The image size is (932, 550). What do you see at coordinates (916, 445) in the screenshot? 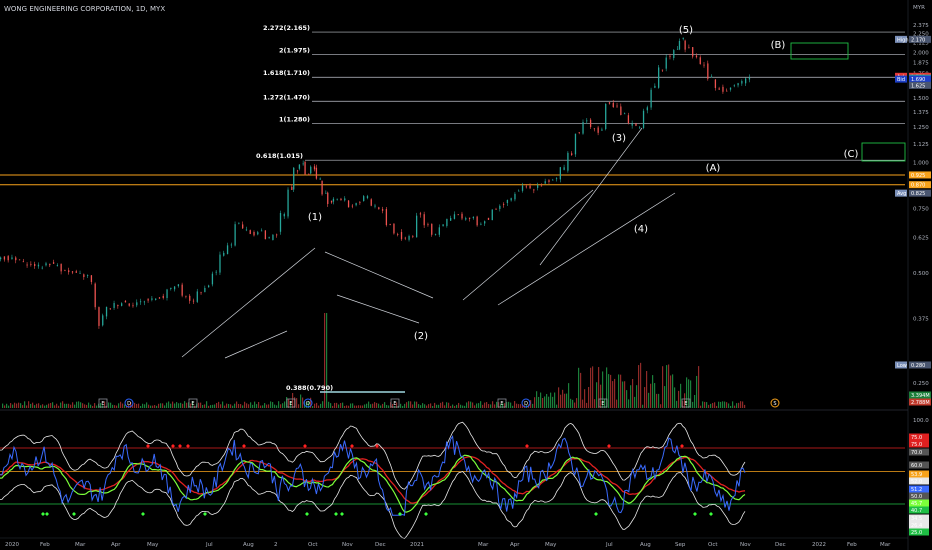
I see `osc-tag-value: 75.0` at bounding box center [916, 445].